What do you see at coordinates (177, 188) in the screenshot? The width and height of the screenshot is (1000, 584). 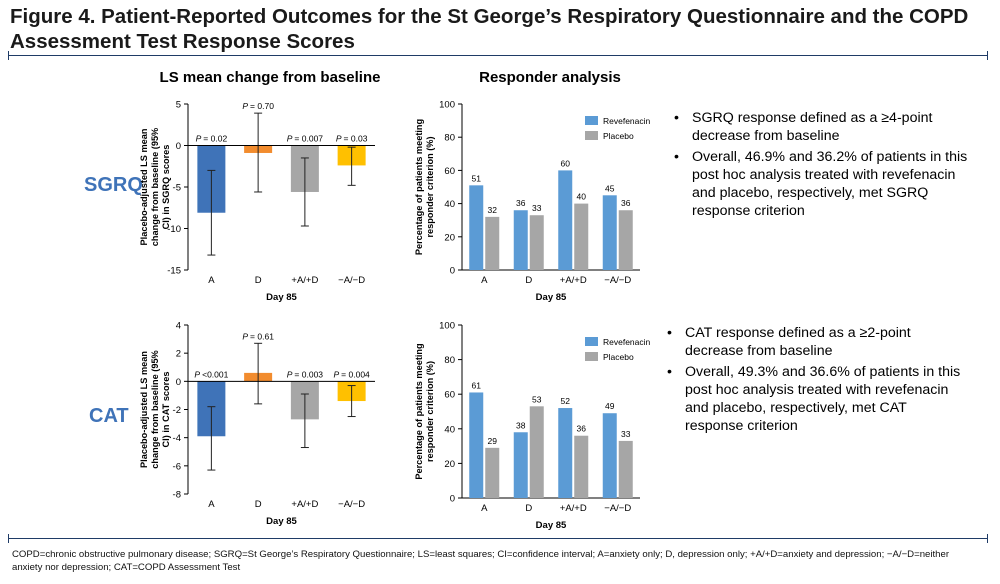 I see `y-tick-label: -5` at bounding box center [177, 188].